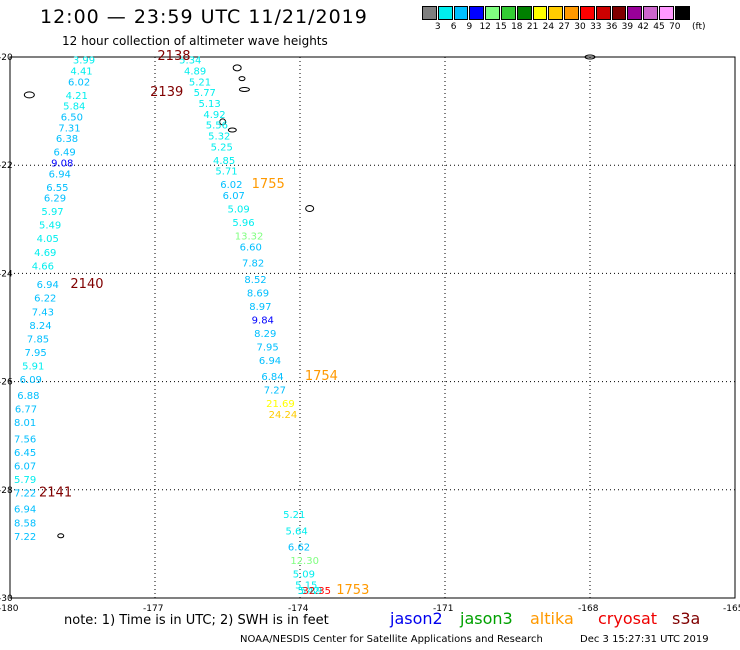 This screenshot has height=650, width=740. Describe the element at coordinates (6, 58) in the screenshot. I see `latitude-tick-label: -20` at that location.